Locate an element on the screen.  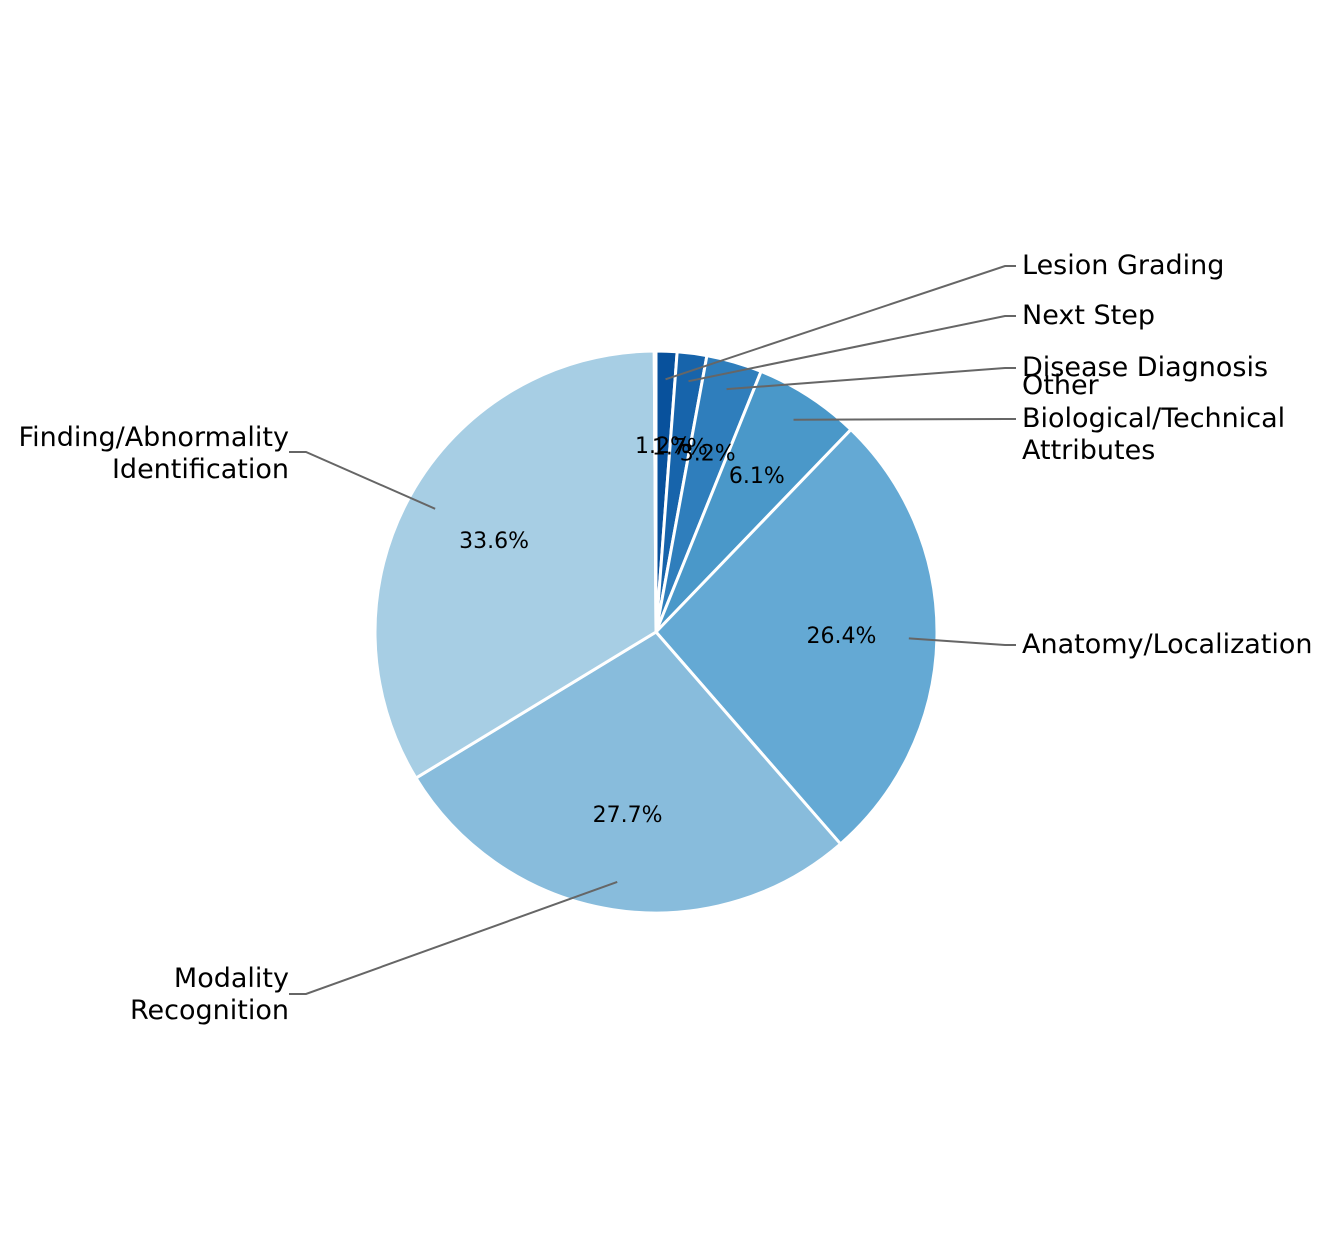
percent-label-biological-technical-attributes: 6.1% is located at coordinates (757, 476).